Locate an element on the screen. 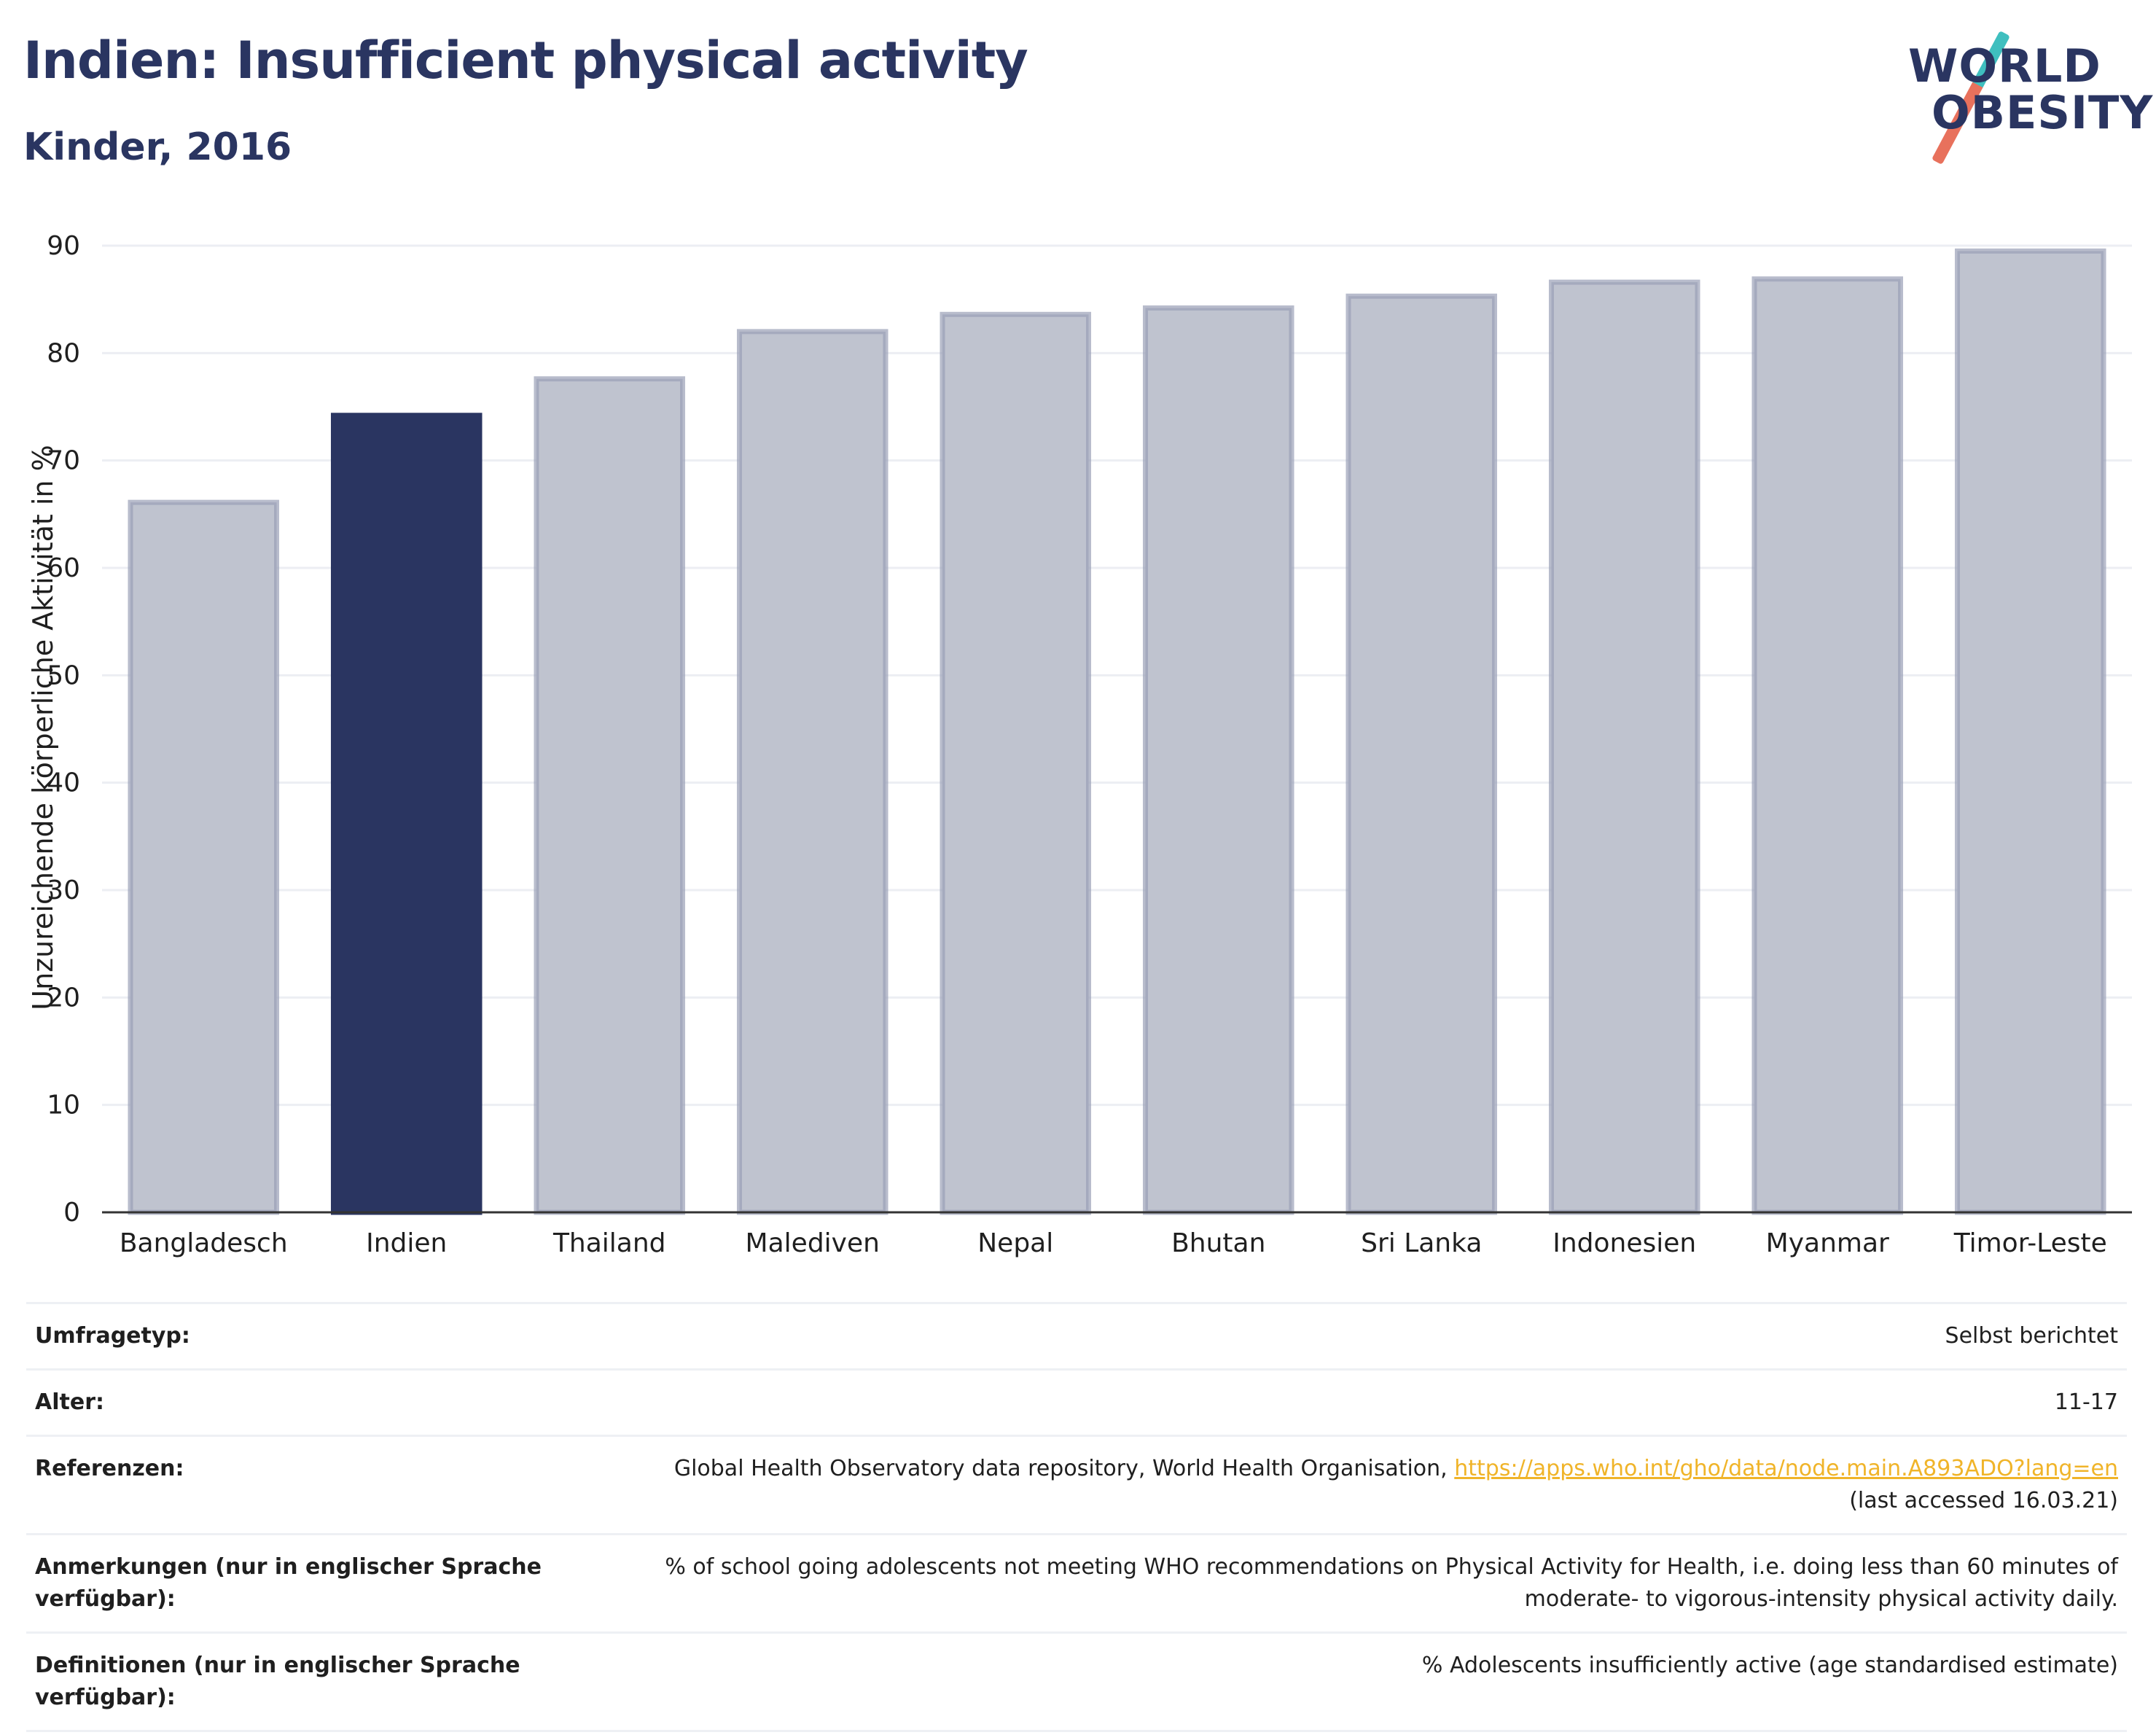  page-subtitle: Kinder, 2016 is located at coordinates (157, 147).